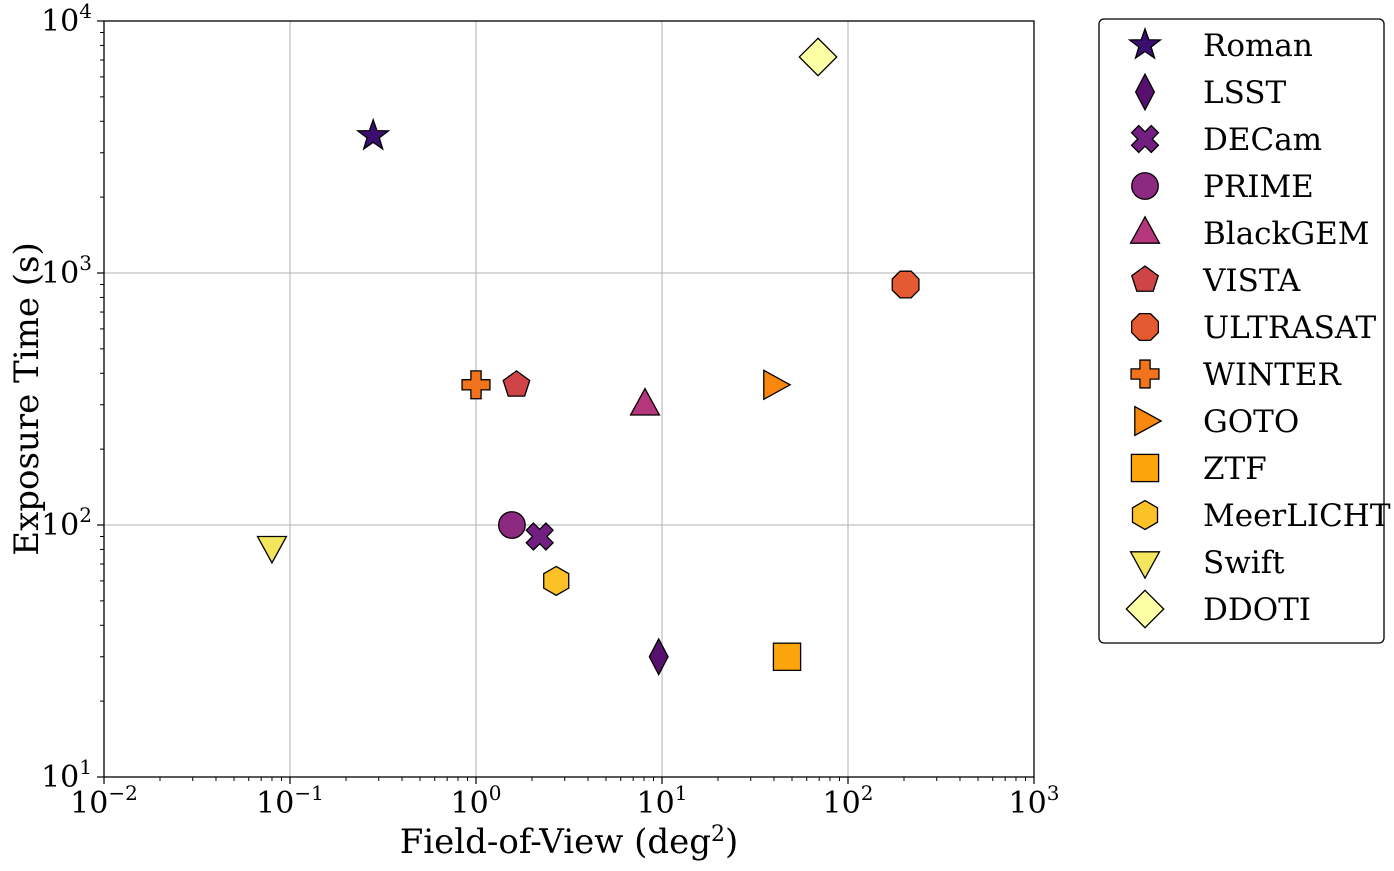 This screenshot has height=871, width=1394. I want to click on legend-box, so click(1241, 331).